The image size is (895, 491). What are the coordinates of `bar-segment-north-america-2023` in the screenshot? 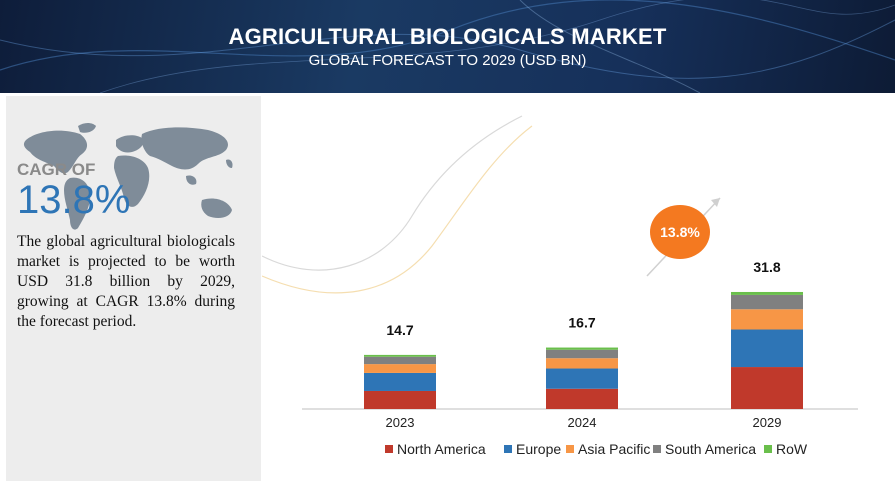 It's located at (400, 399).